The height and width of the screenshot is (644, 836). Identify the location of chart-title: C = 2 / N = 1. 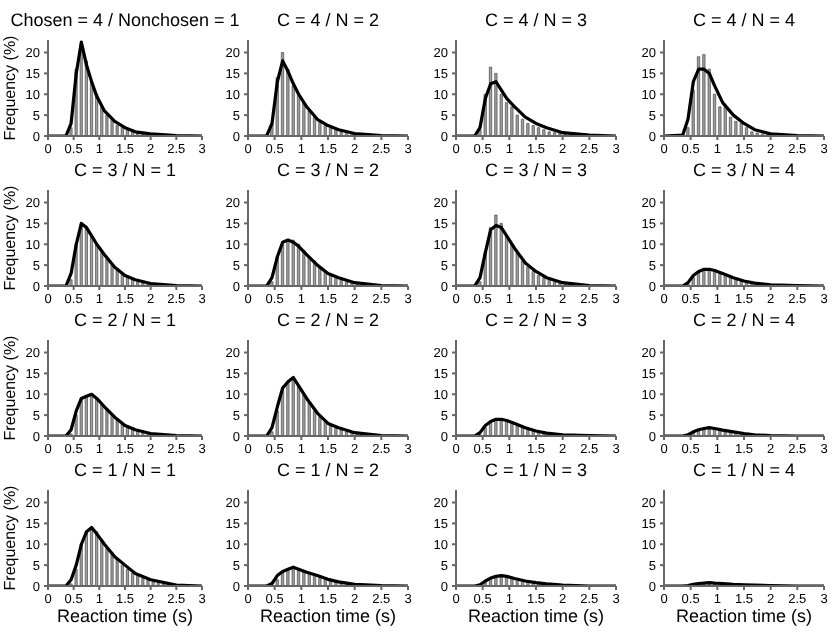
(125, 320).